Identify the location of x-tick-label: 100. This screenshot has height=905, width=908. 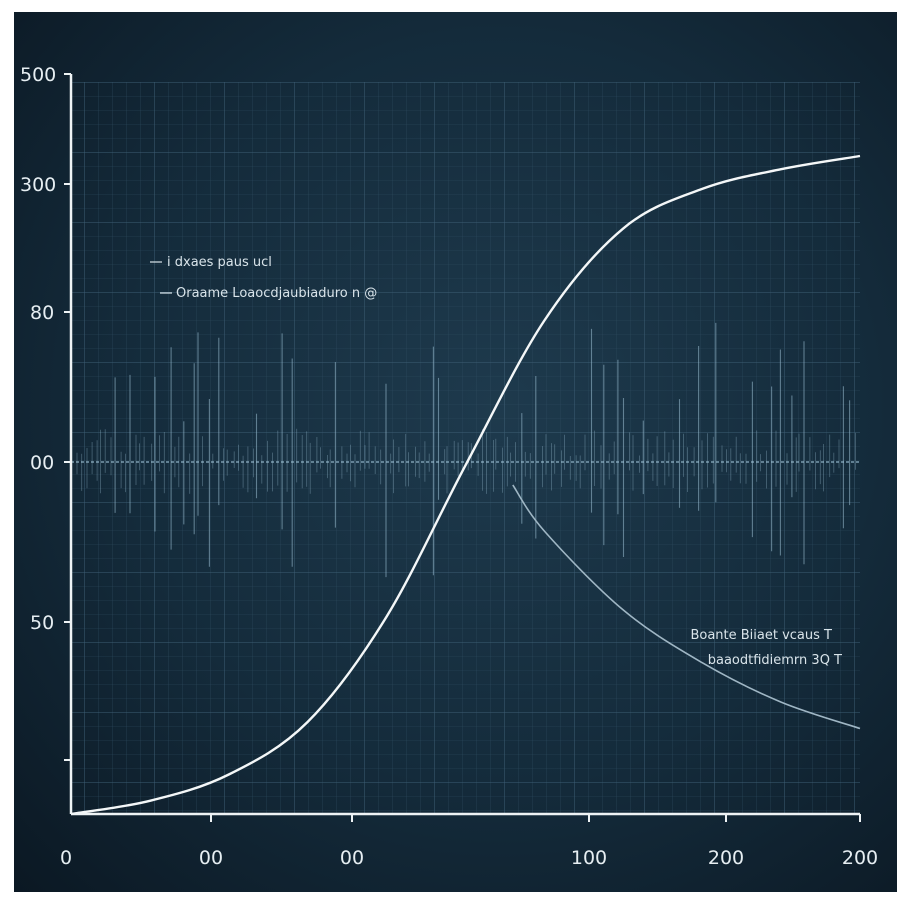
(589, 858).